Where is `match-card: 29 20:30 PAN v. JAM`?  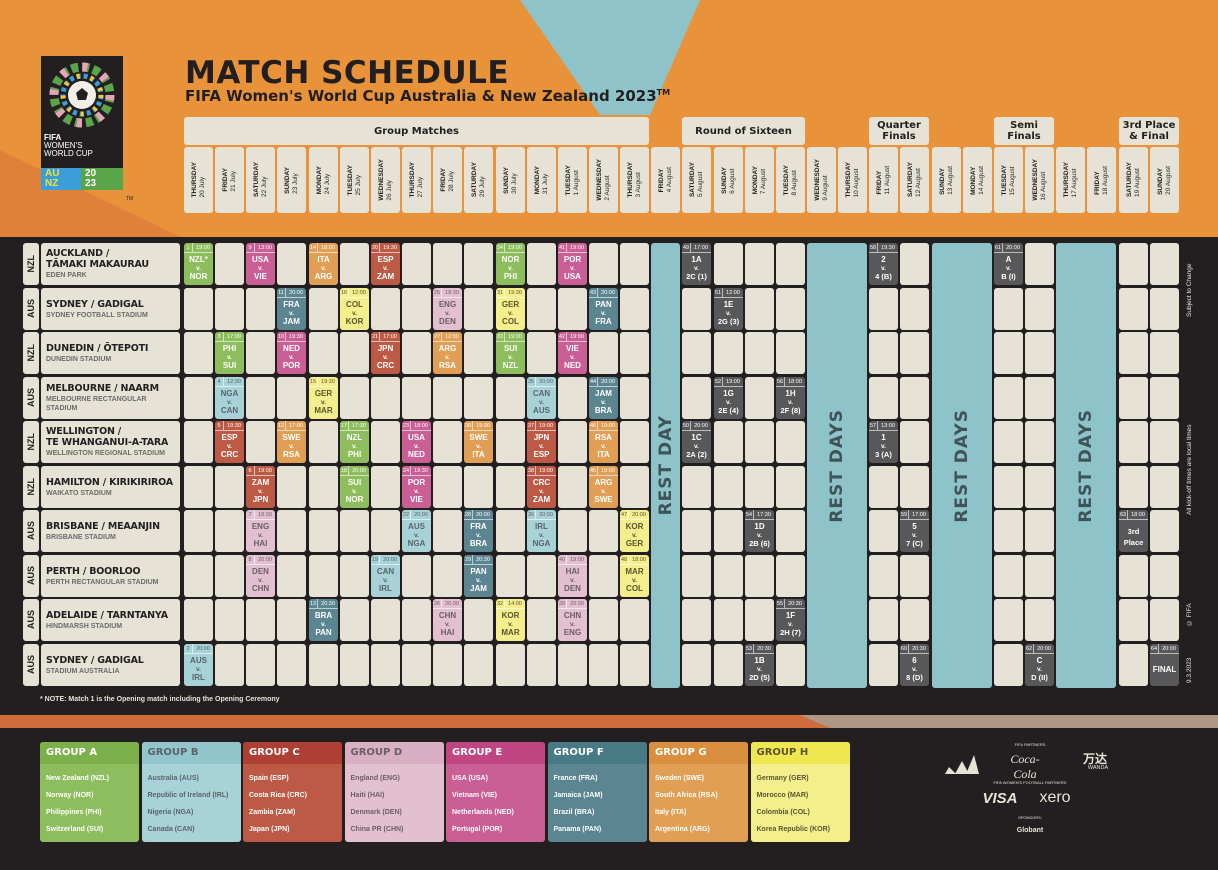
match-card: 29 20:30 PAN v. JAM is located at coordinates (478, 576).